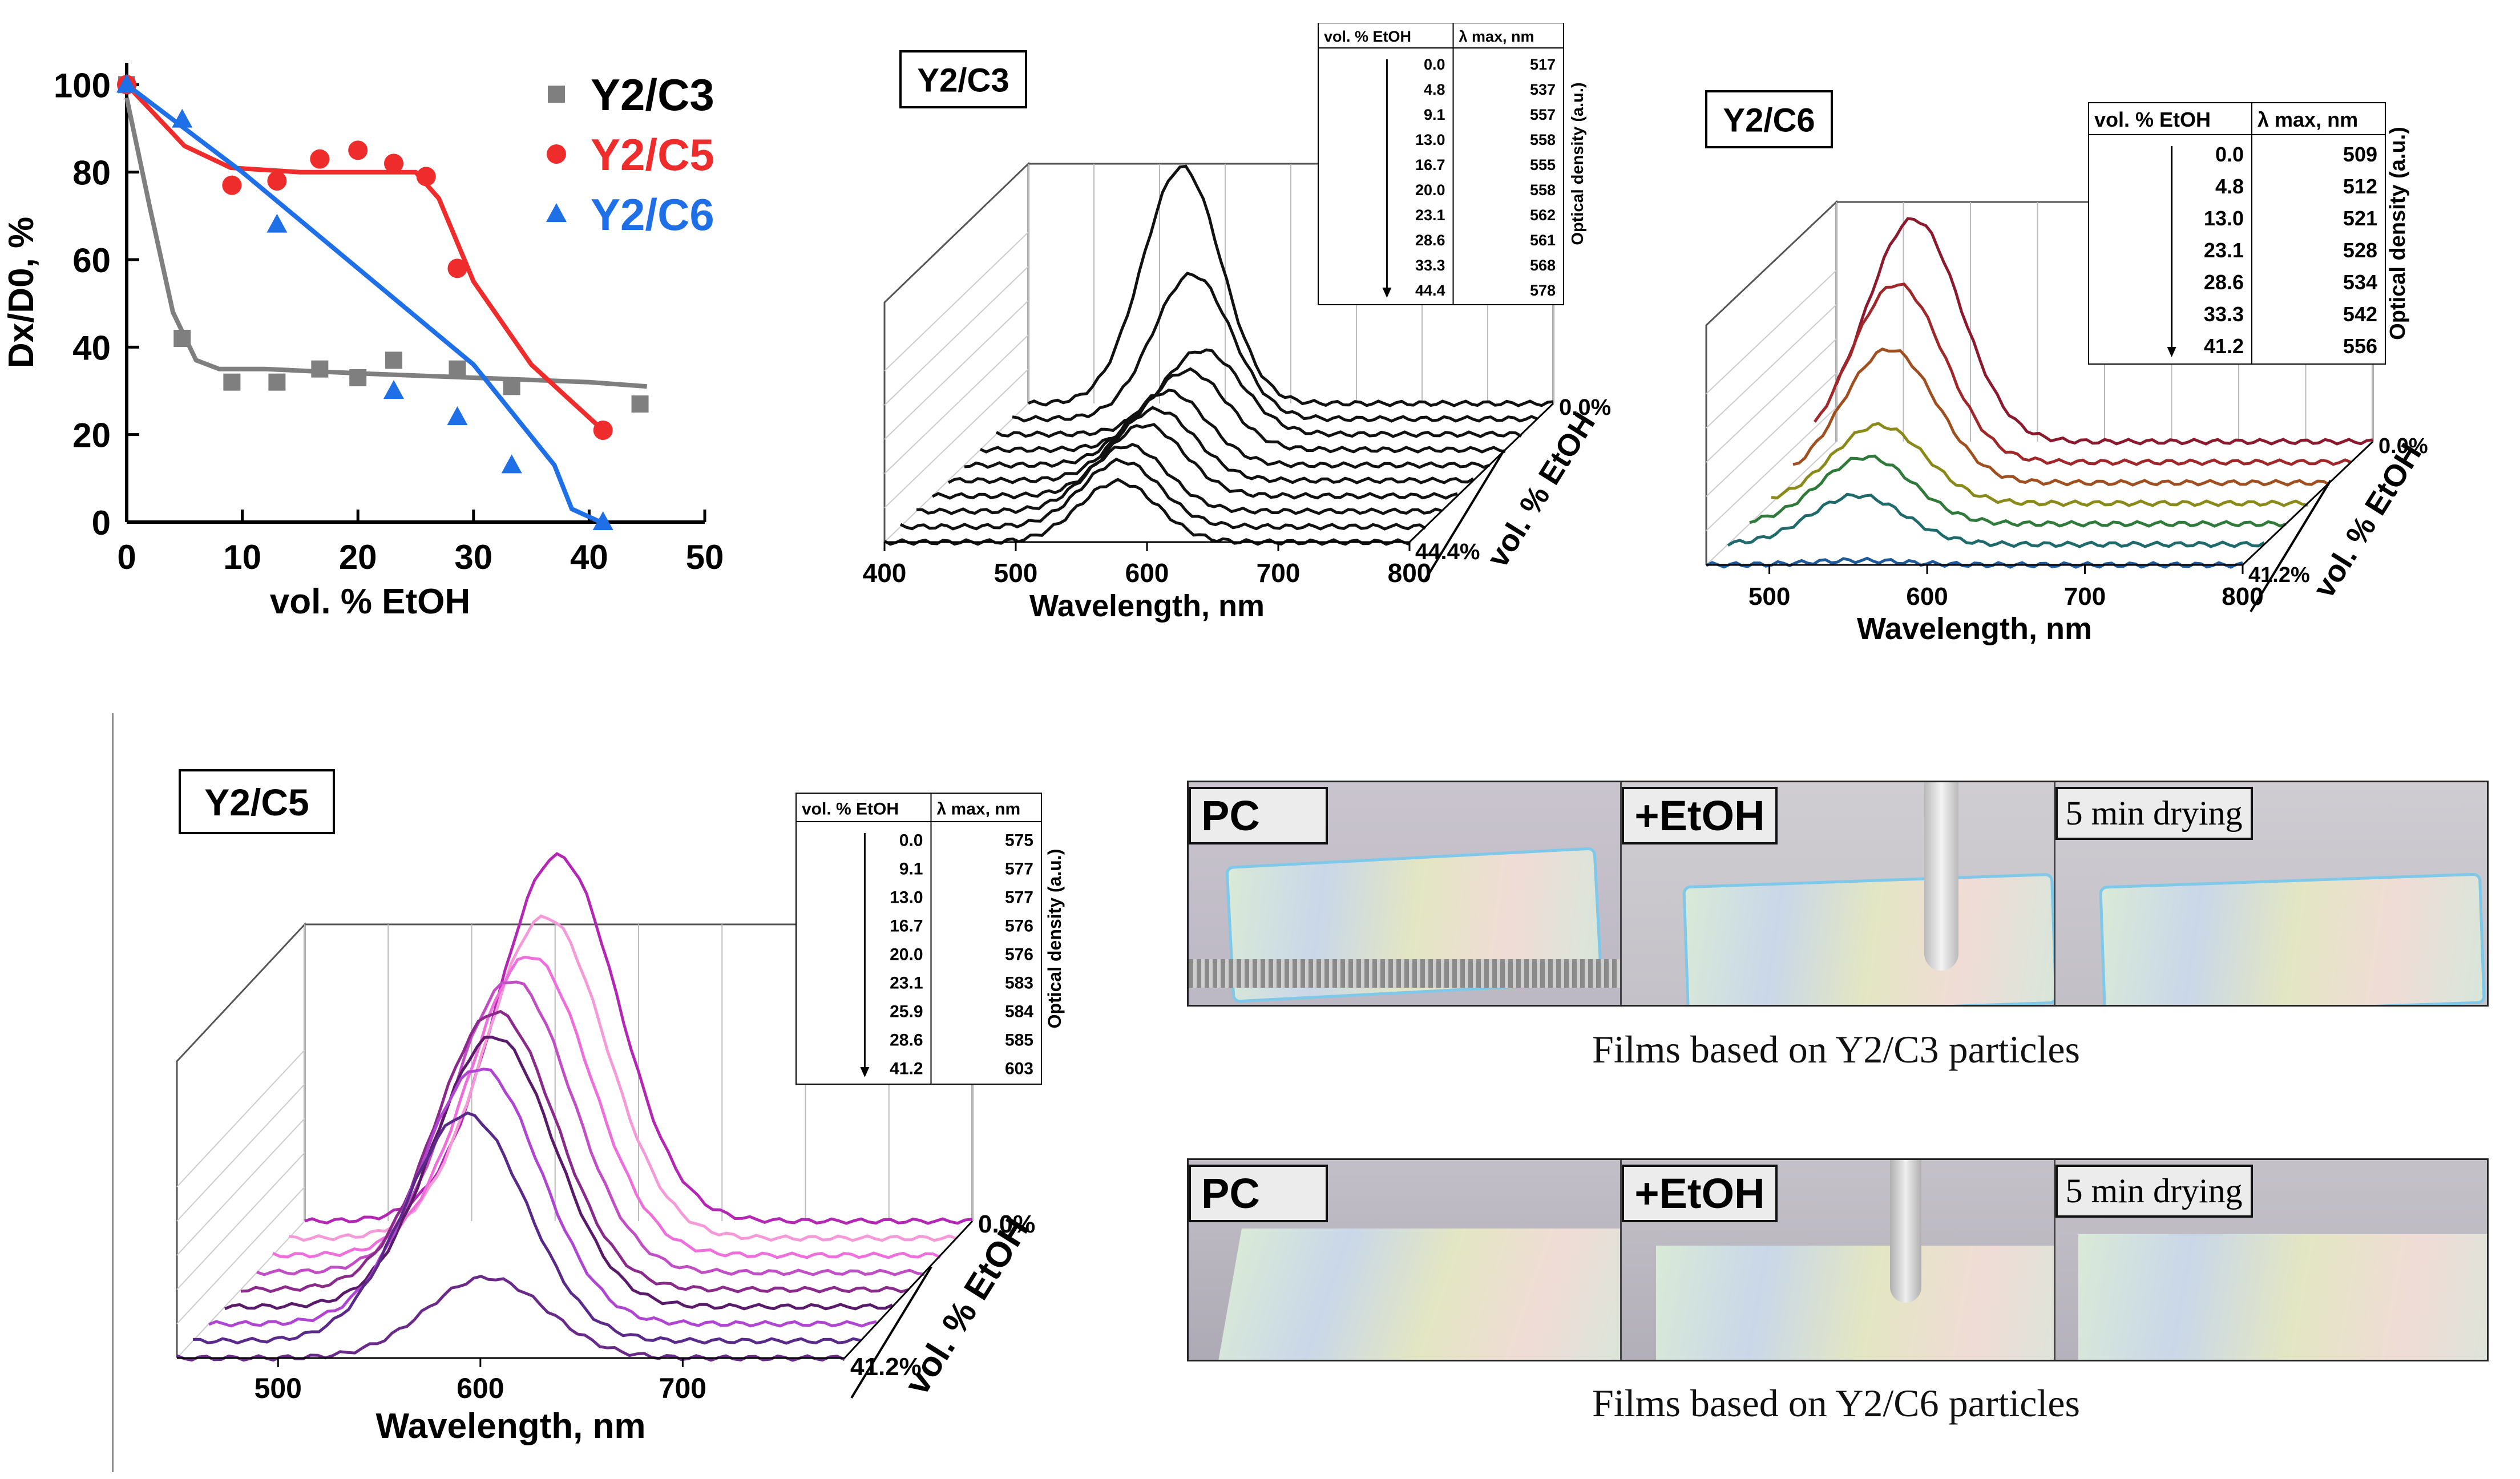 This screenshot has height=1479, width=2520. Describe the element at coordinates (1019, 840) in the screenshot. I see `table-cell: 575` at that location.